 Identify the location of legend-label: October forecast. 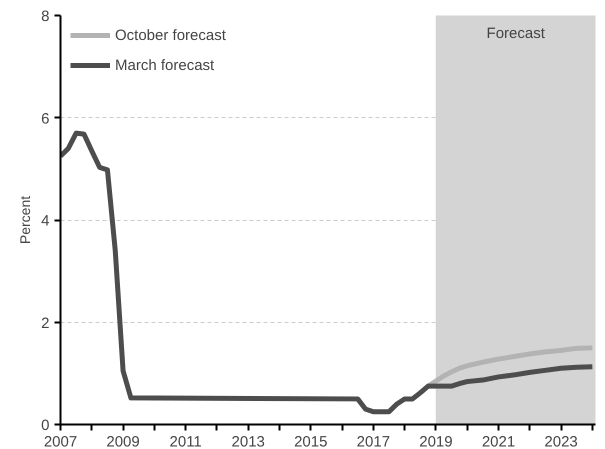
(170, 35).